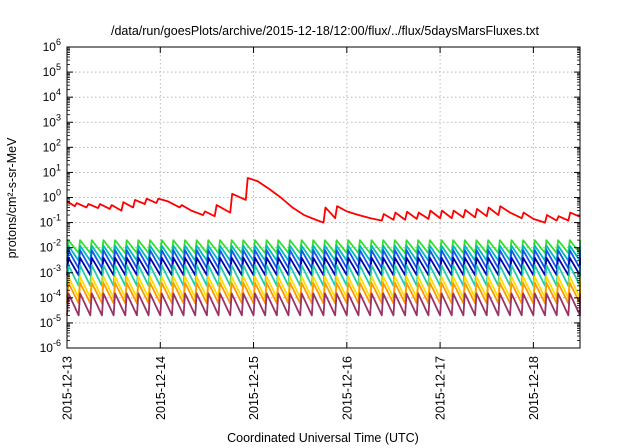  What do you see at coordinates (52, 170) in the screenshot?
I see `y-tick-label: 10¹` at bounding box center [52, 170].